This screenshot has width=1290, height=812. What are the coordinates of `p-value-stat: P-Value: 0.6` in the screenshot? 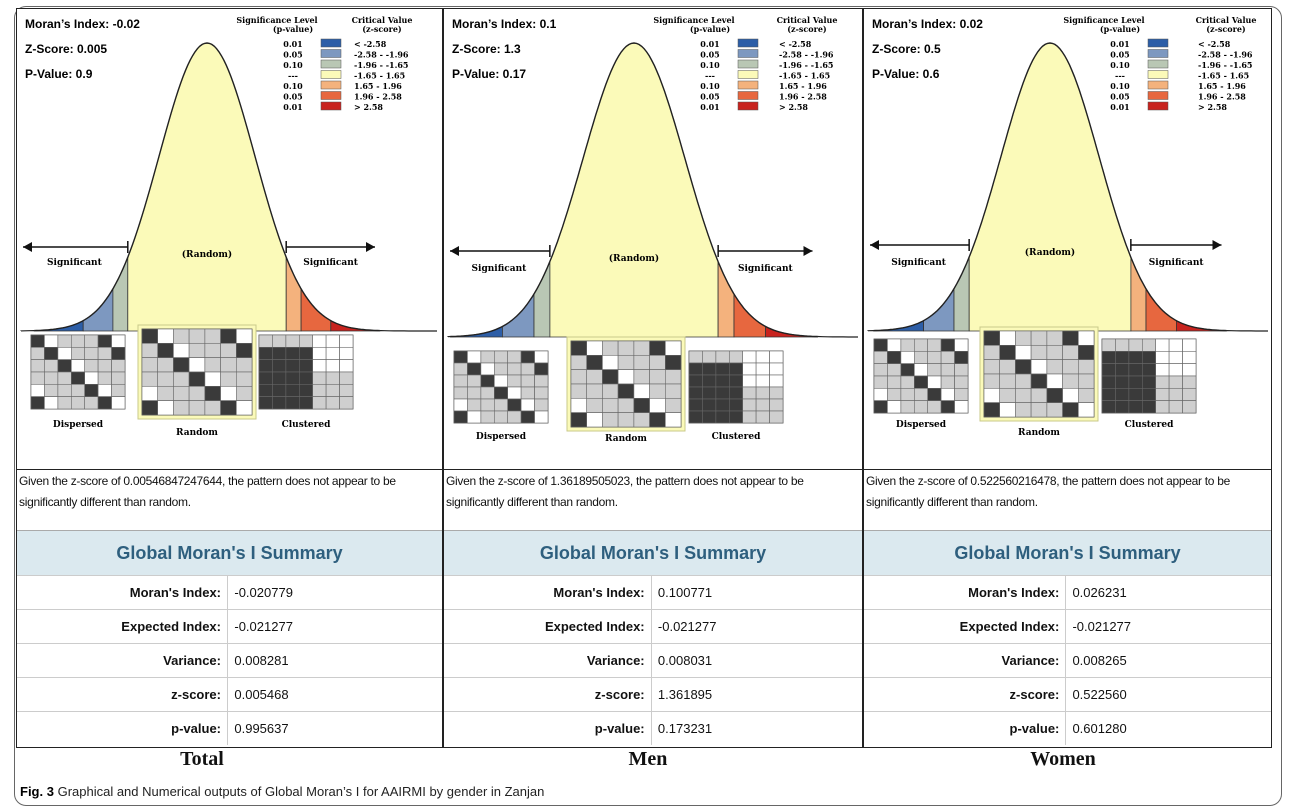 It's located at (906, 74).